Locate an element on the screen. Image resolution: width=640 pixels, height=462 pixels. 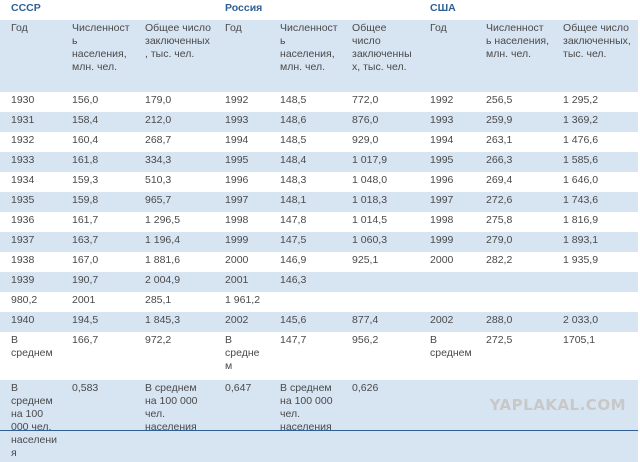
table-cell: 1 018,3 is located at coordinates (380, 202).